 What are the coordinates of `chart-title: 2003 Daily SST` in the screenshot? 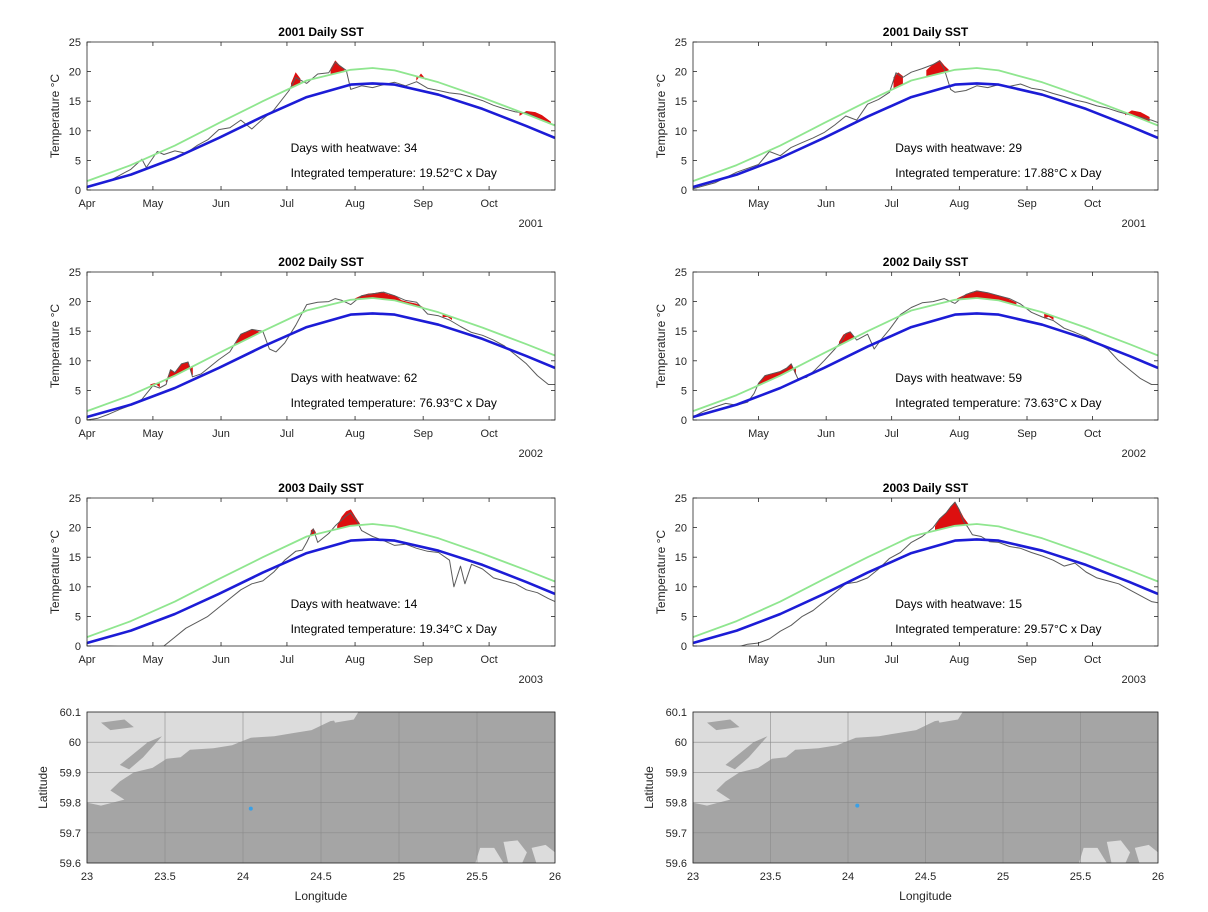 It's located at (321, 488).